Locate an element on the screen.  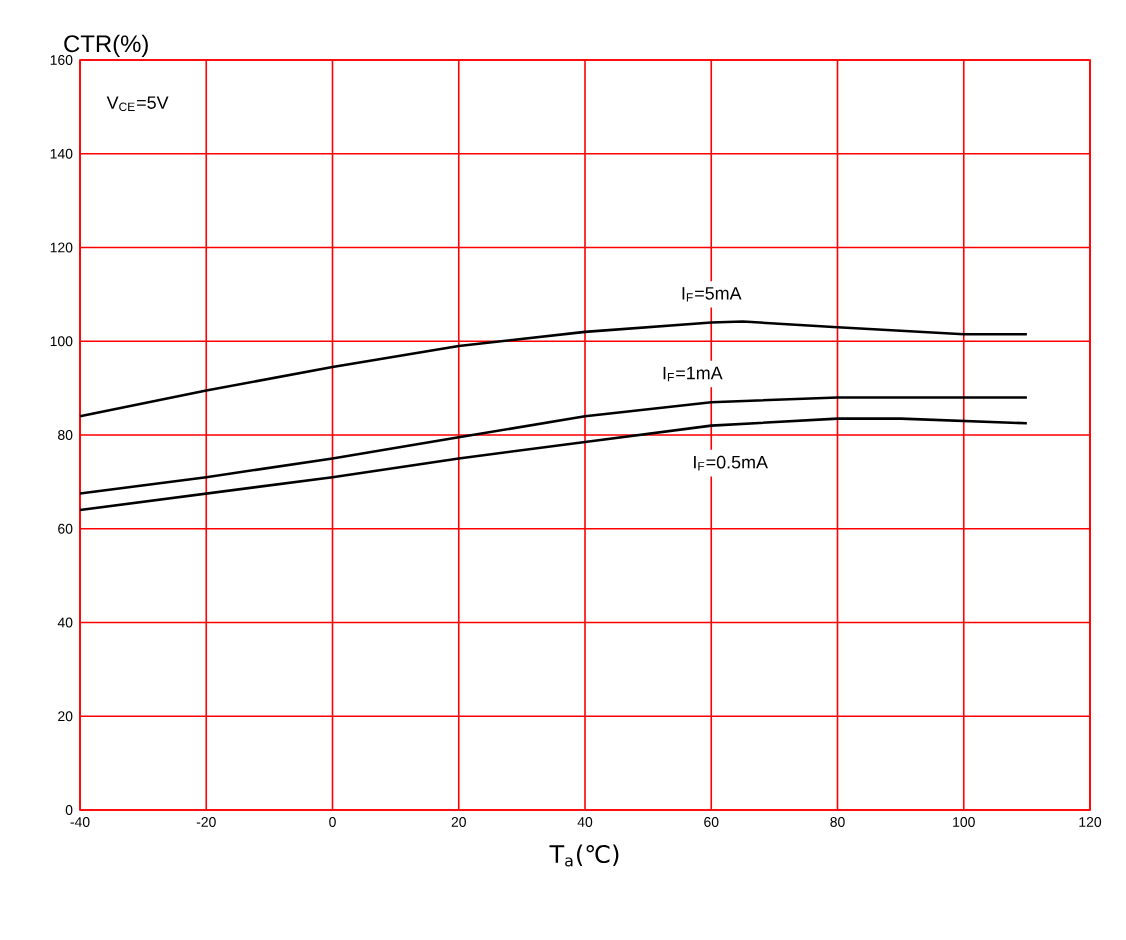
series-label: I$_{F}$=1mA is located at coordinates (693, 374).